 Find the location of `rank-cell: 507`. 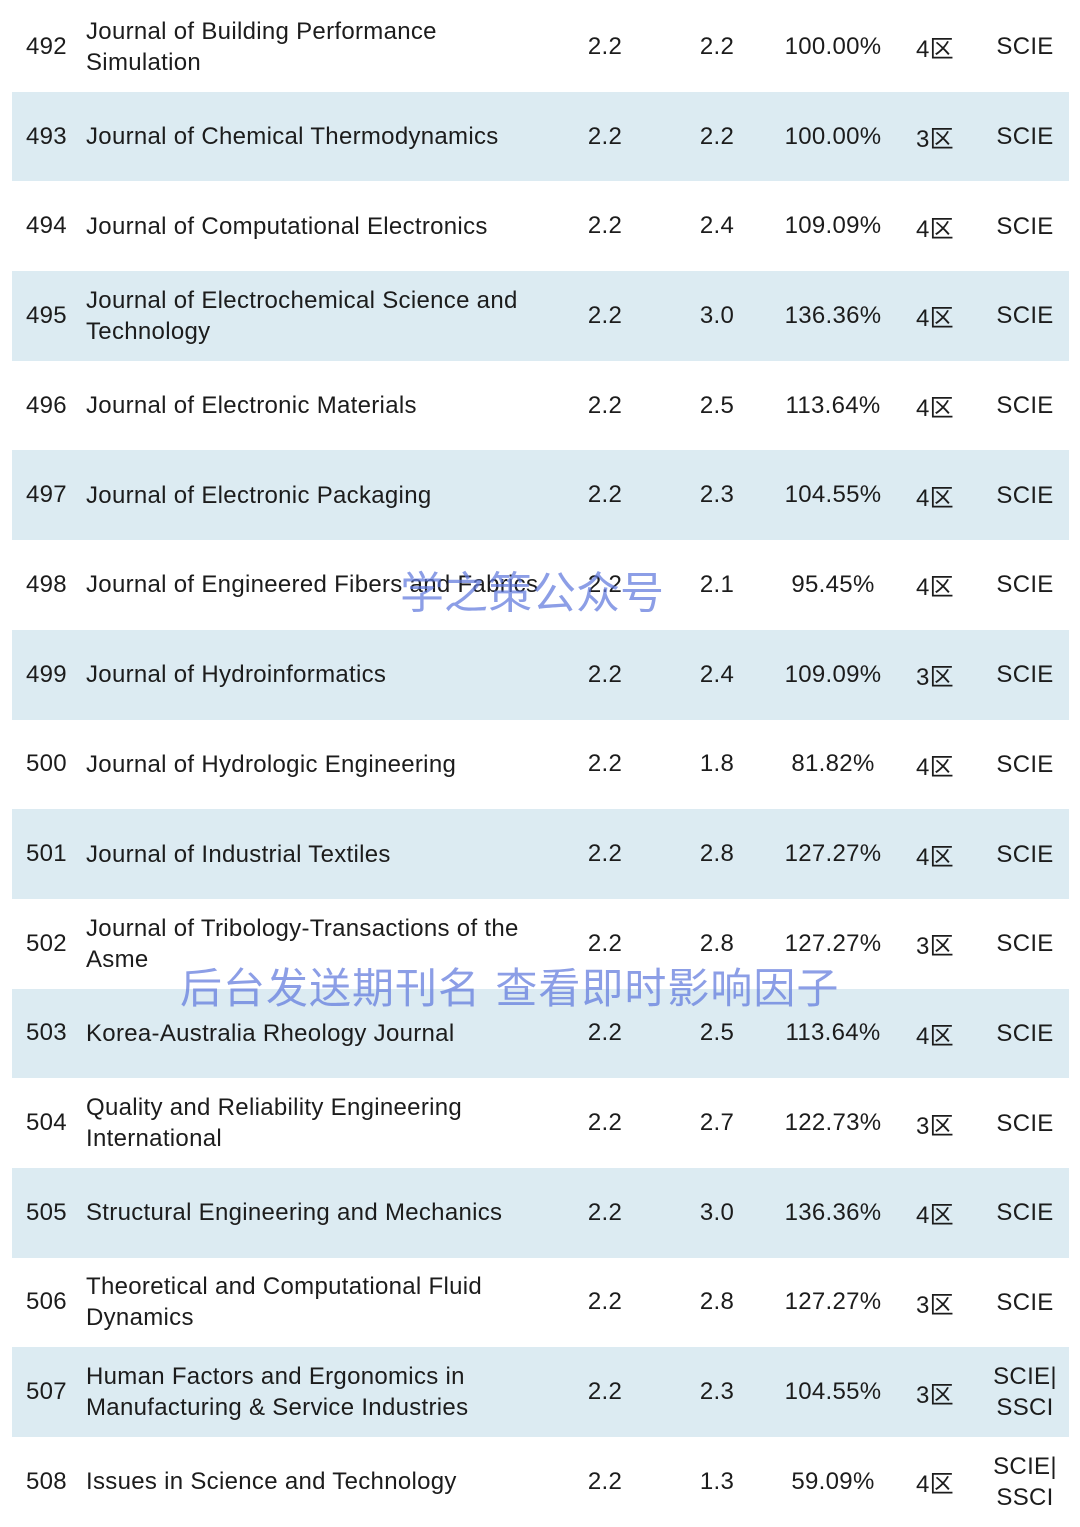

rank-cell: 507 is located at coordinates (46, 1392).